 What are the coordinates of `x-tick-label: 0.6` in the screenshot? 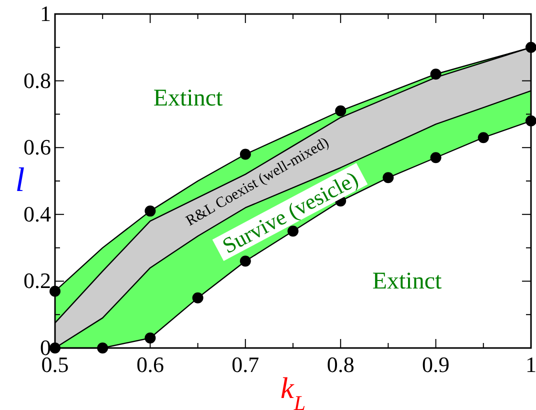 It's located at (150, 364).